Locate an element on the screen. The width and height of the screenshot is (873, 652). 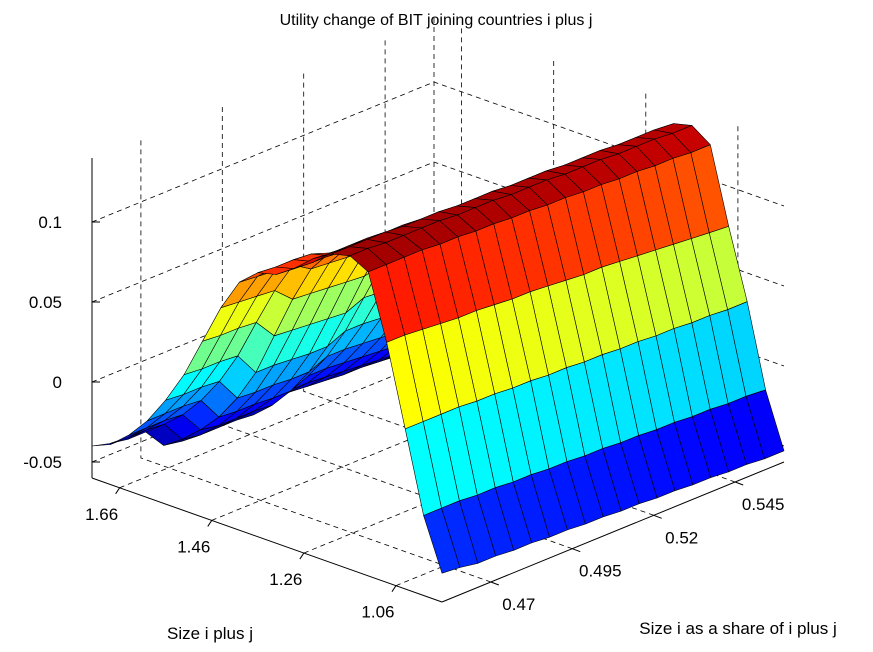
z-tick-label: 0.1 is located at coordinates (50, 222).